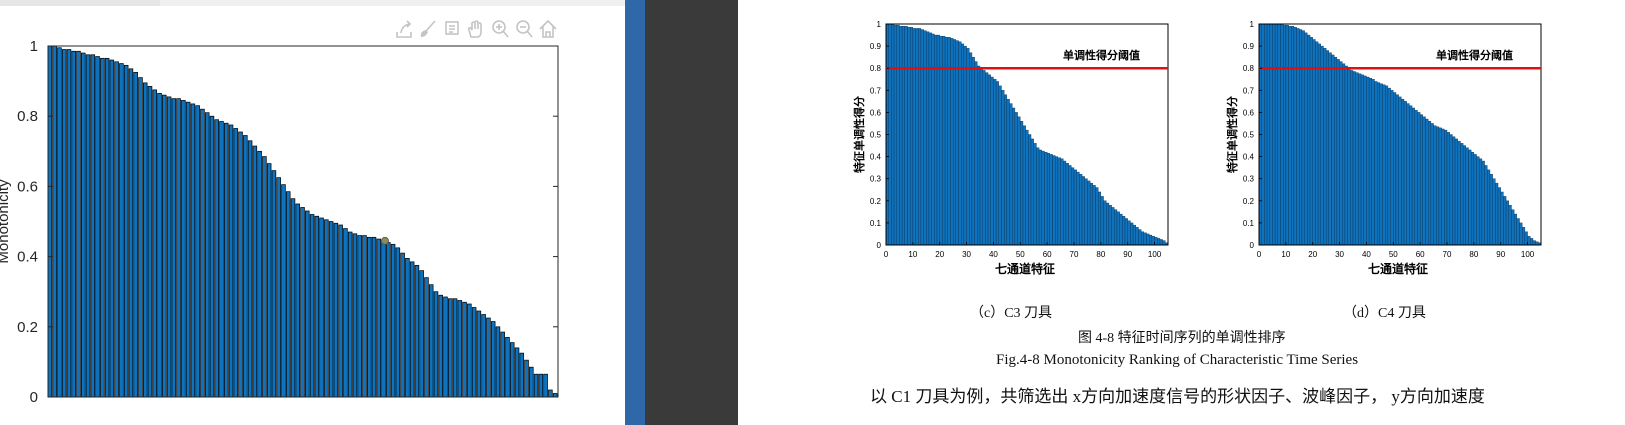  I want to click on y-tick-label: 1, so click(879, 24).